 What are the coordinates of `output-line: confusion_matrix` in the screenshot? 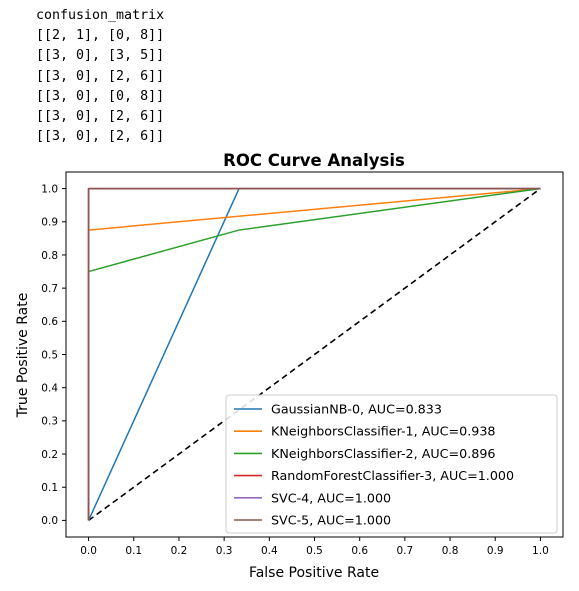 It's located at (100, 15).